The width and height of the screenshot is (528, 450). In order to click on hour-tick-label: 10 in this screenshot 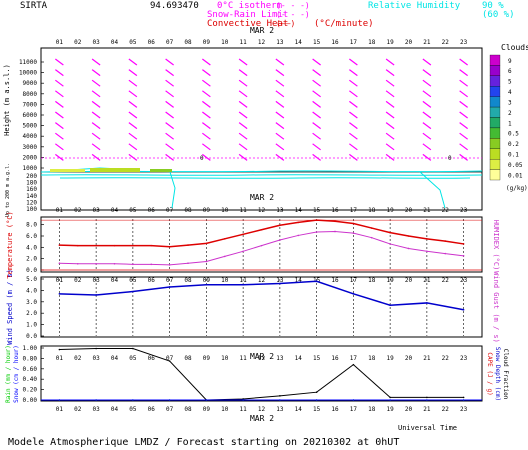, I will do `click(225, 358)`.